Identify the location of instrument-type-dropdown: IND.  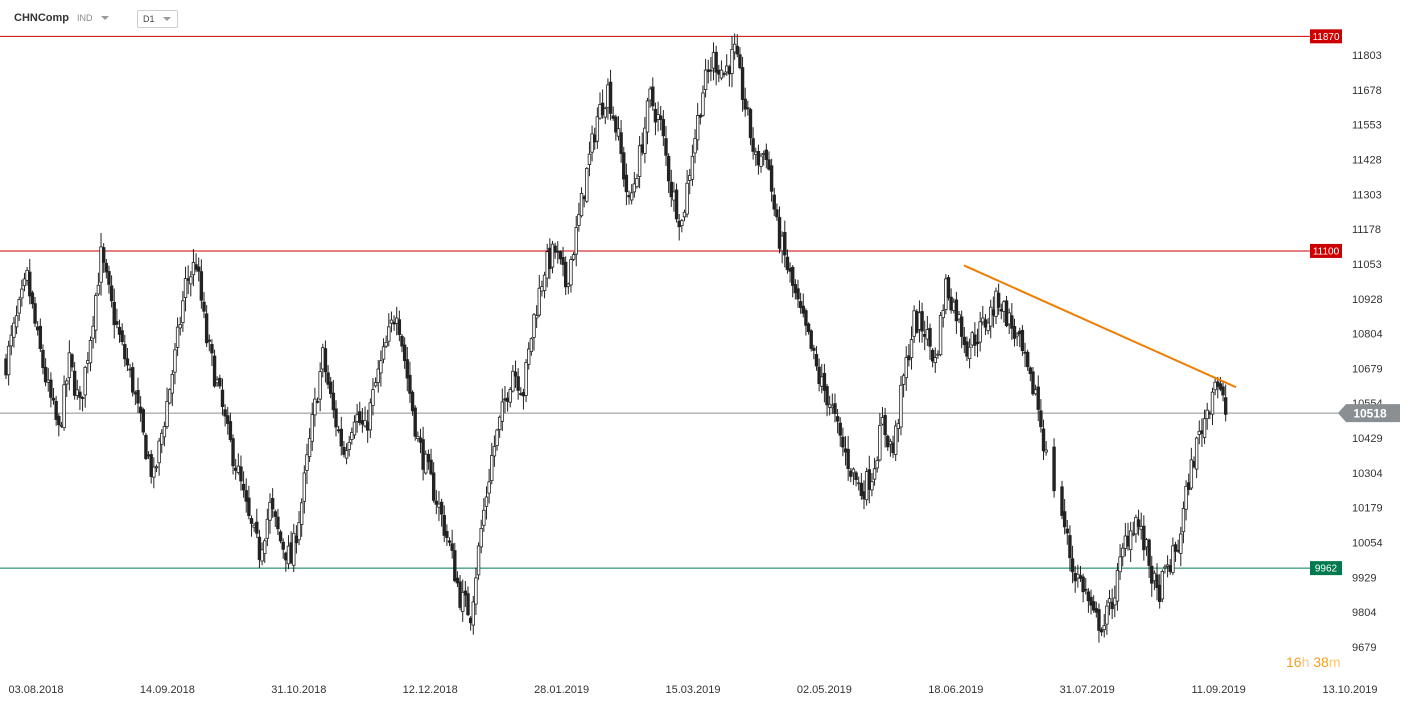
(93, 18).